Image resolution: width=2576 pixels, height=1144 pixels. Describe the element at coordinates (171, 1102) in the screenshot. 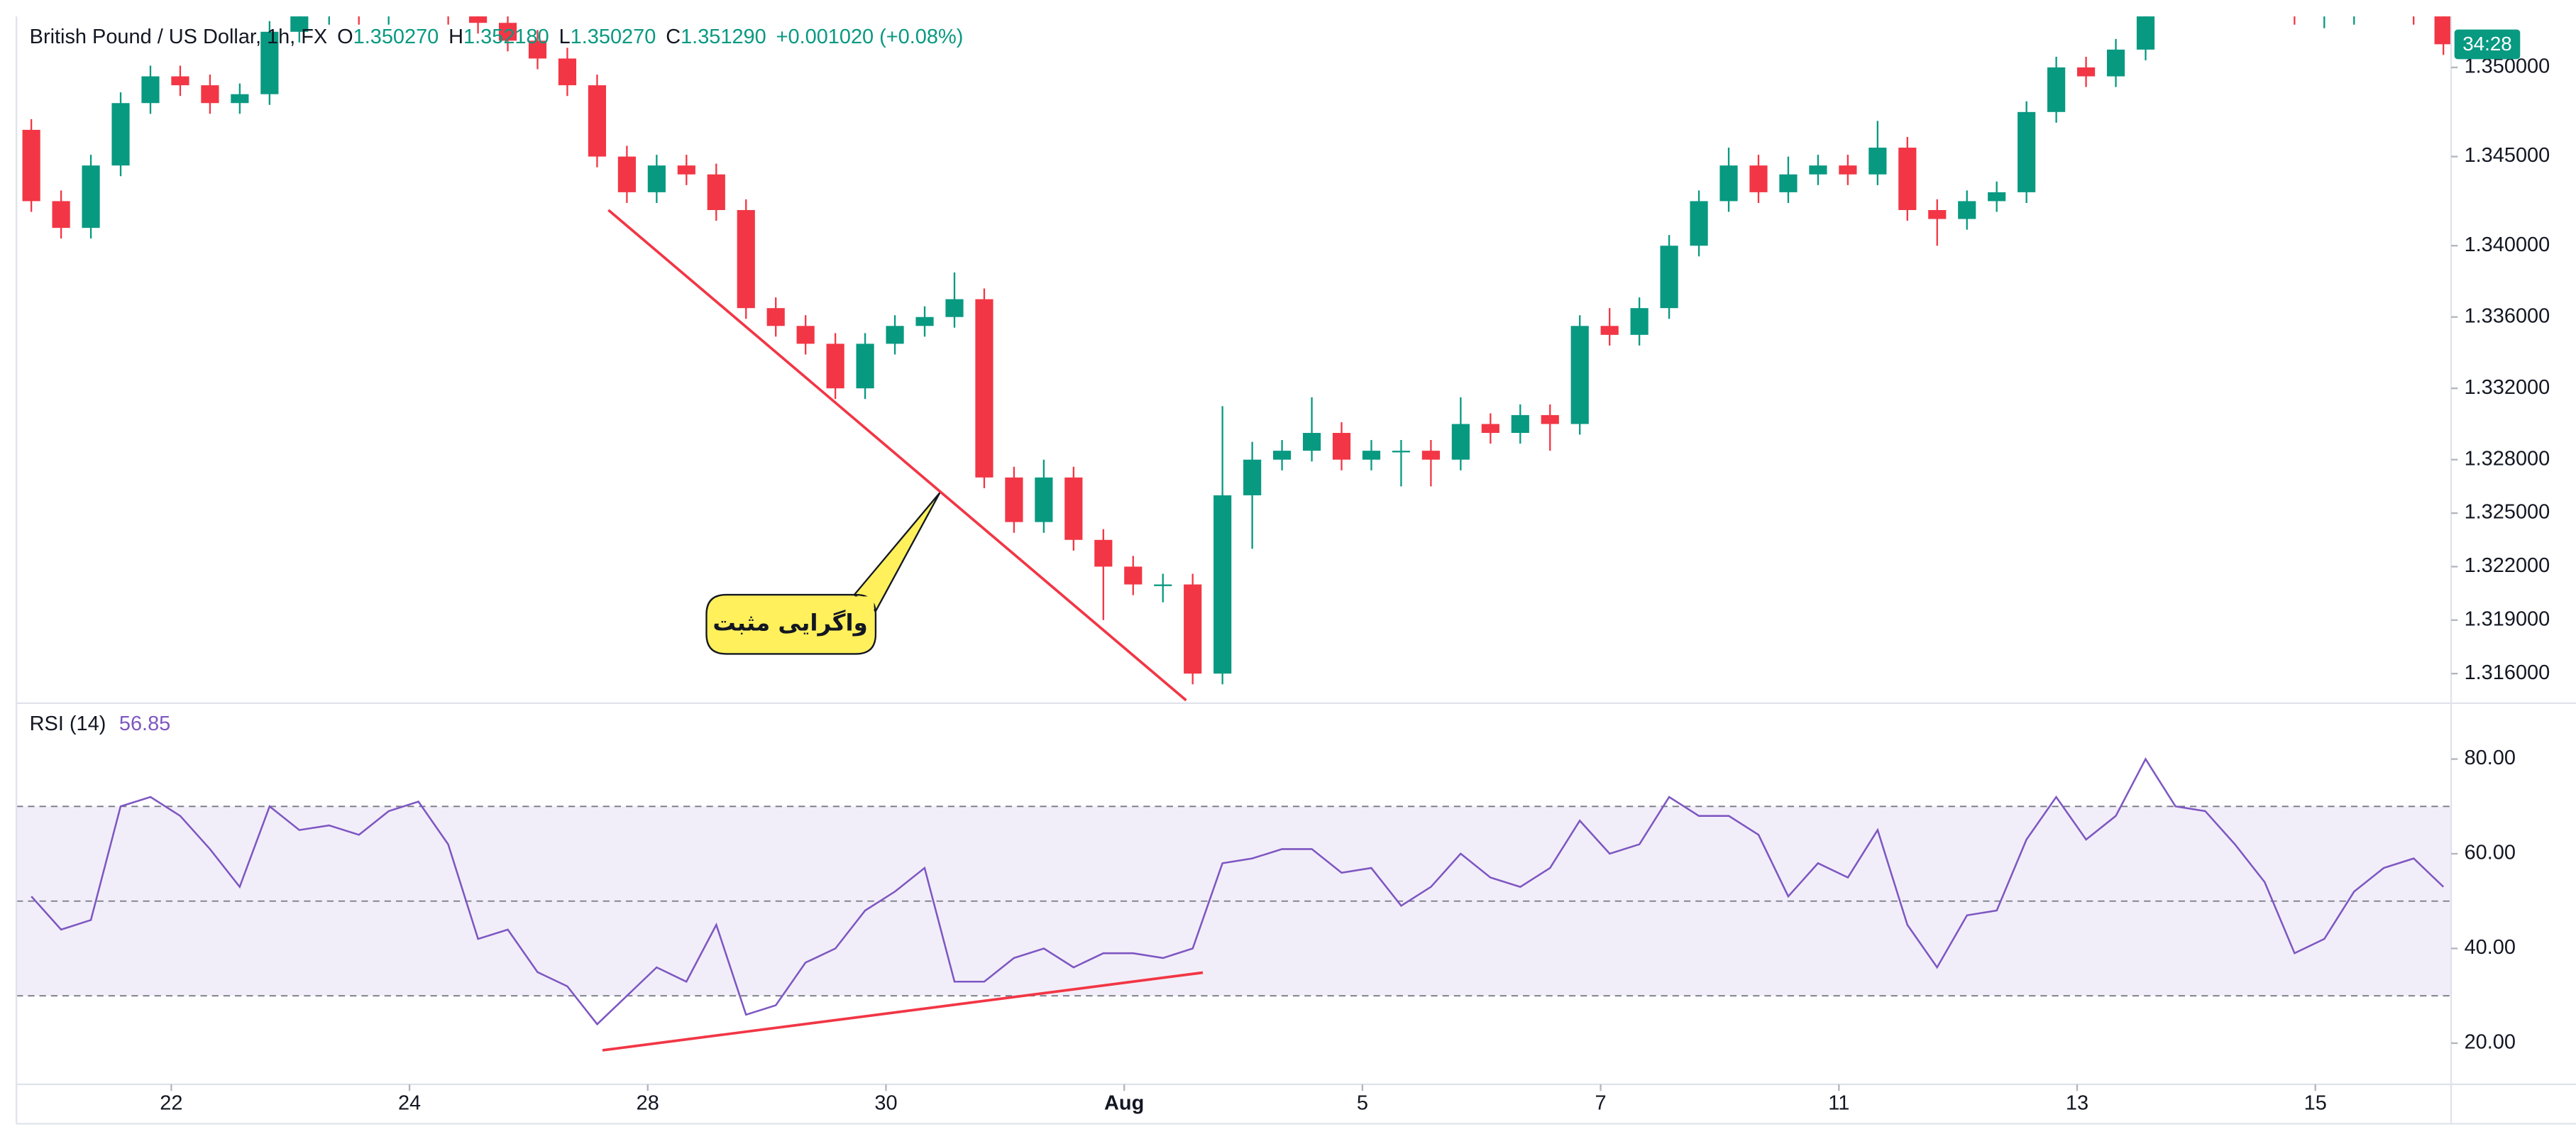

I see `x-tick-label: 22` at that location.